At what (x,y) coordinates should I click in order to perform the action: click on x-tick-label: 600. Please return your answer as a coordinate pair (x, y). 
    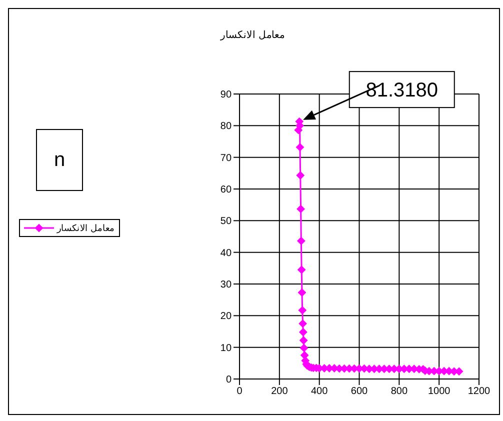
    Looking at the image, I should click on (359, 392).